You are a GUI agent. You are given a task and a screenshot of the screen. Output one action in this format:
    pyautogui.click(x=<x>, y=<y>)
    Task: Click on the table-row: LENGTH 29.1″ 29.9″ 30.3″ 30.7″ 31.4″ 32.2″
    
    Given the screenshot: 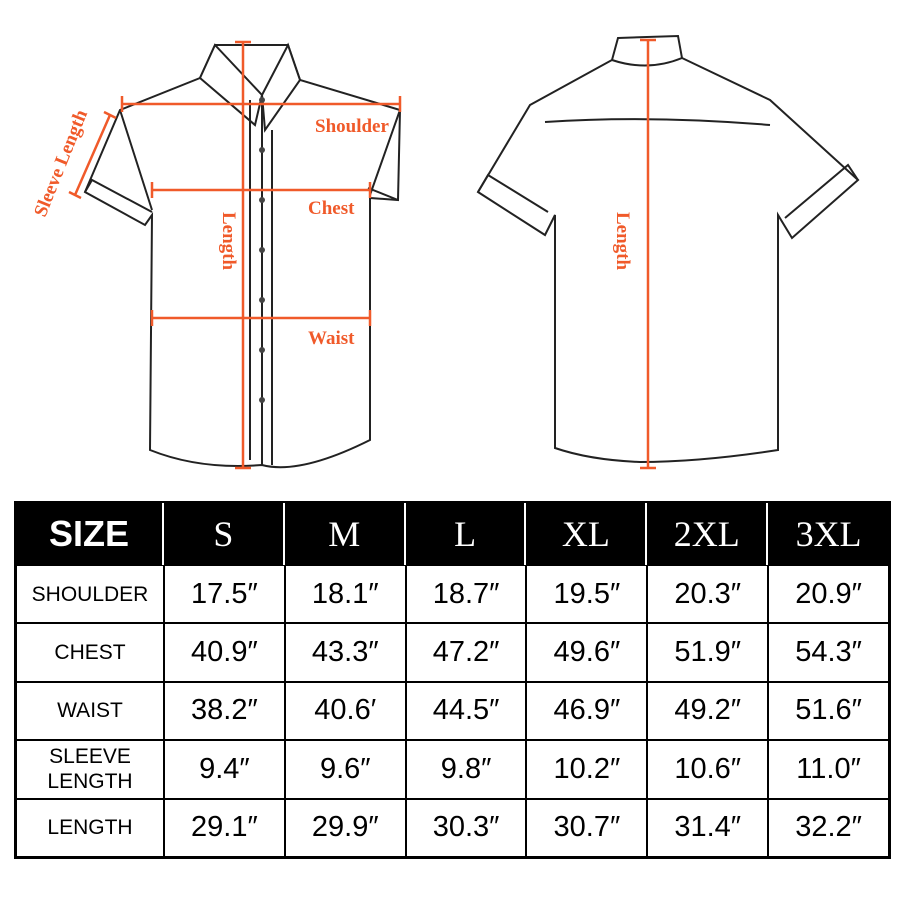 What is the action you would take?
    pyautogui.click(x=452, y=827)
    